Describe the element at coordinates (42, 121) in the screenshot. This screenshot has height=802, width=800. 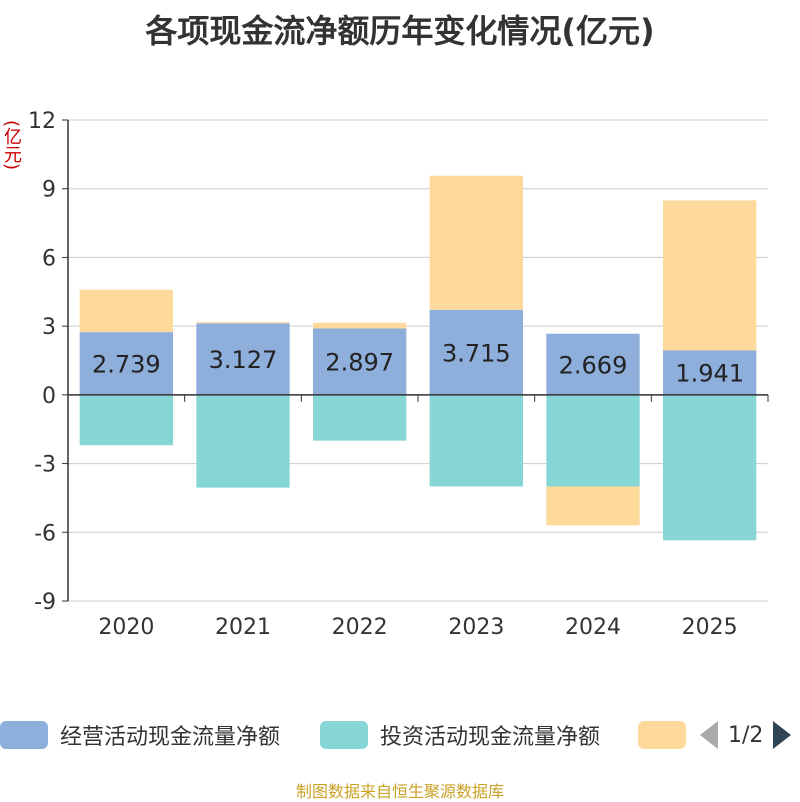
I see `y-tick-label: 12` at that location.